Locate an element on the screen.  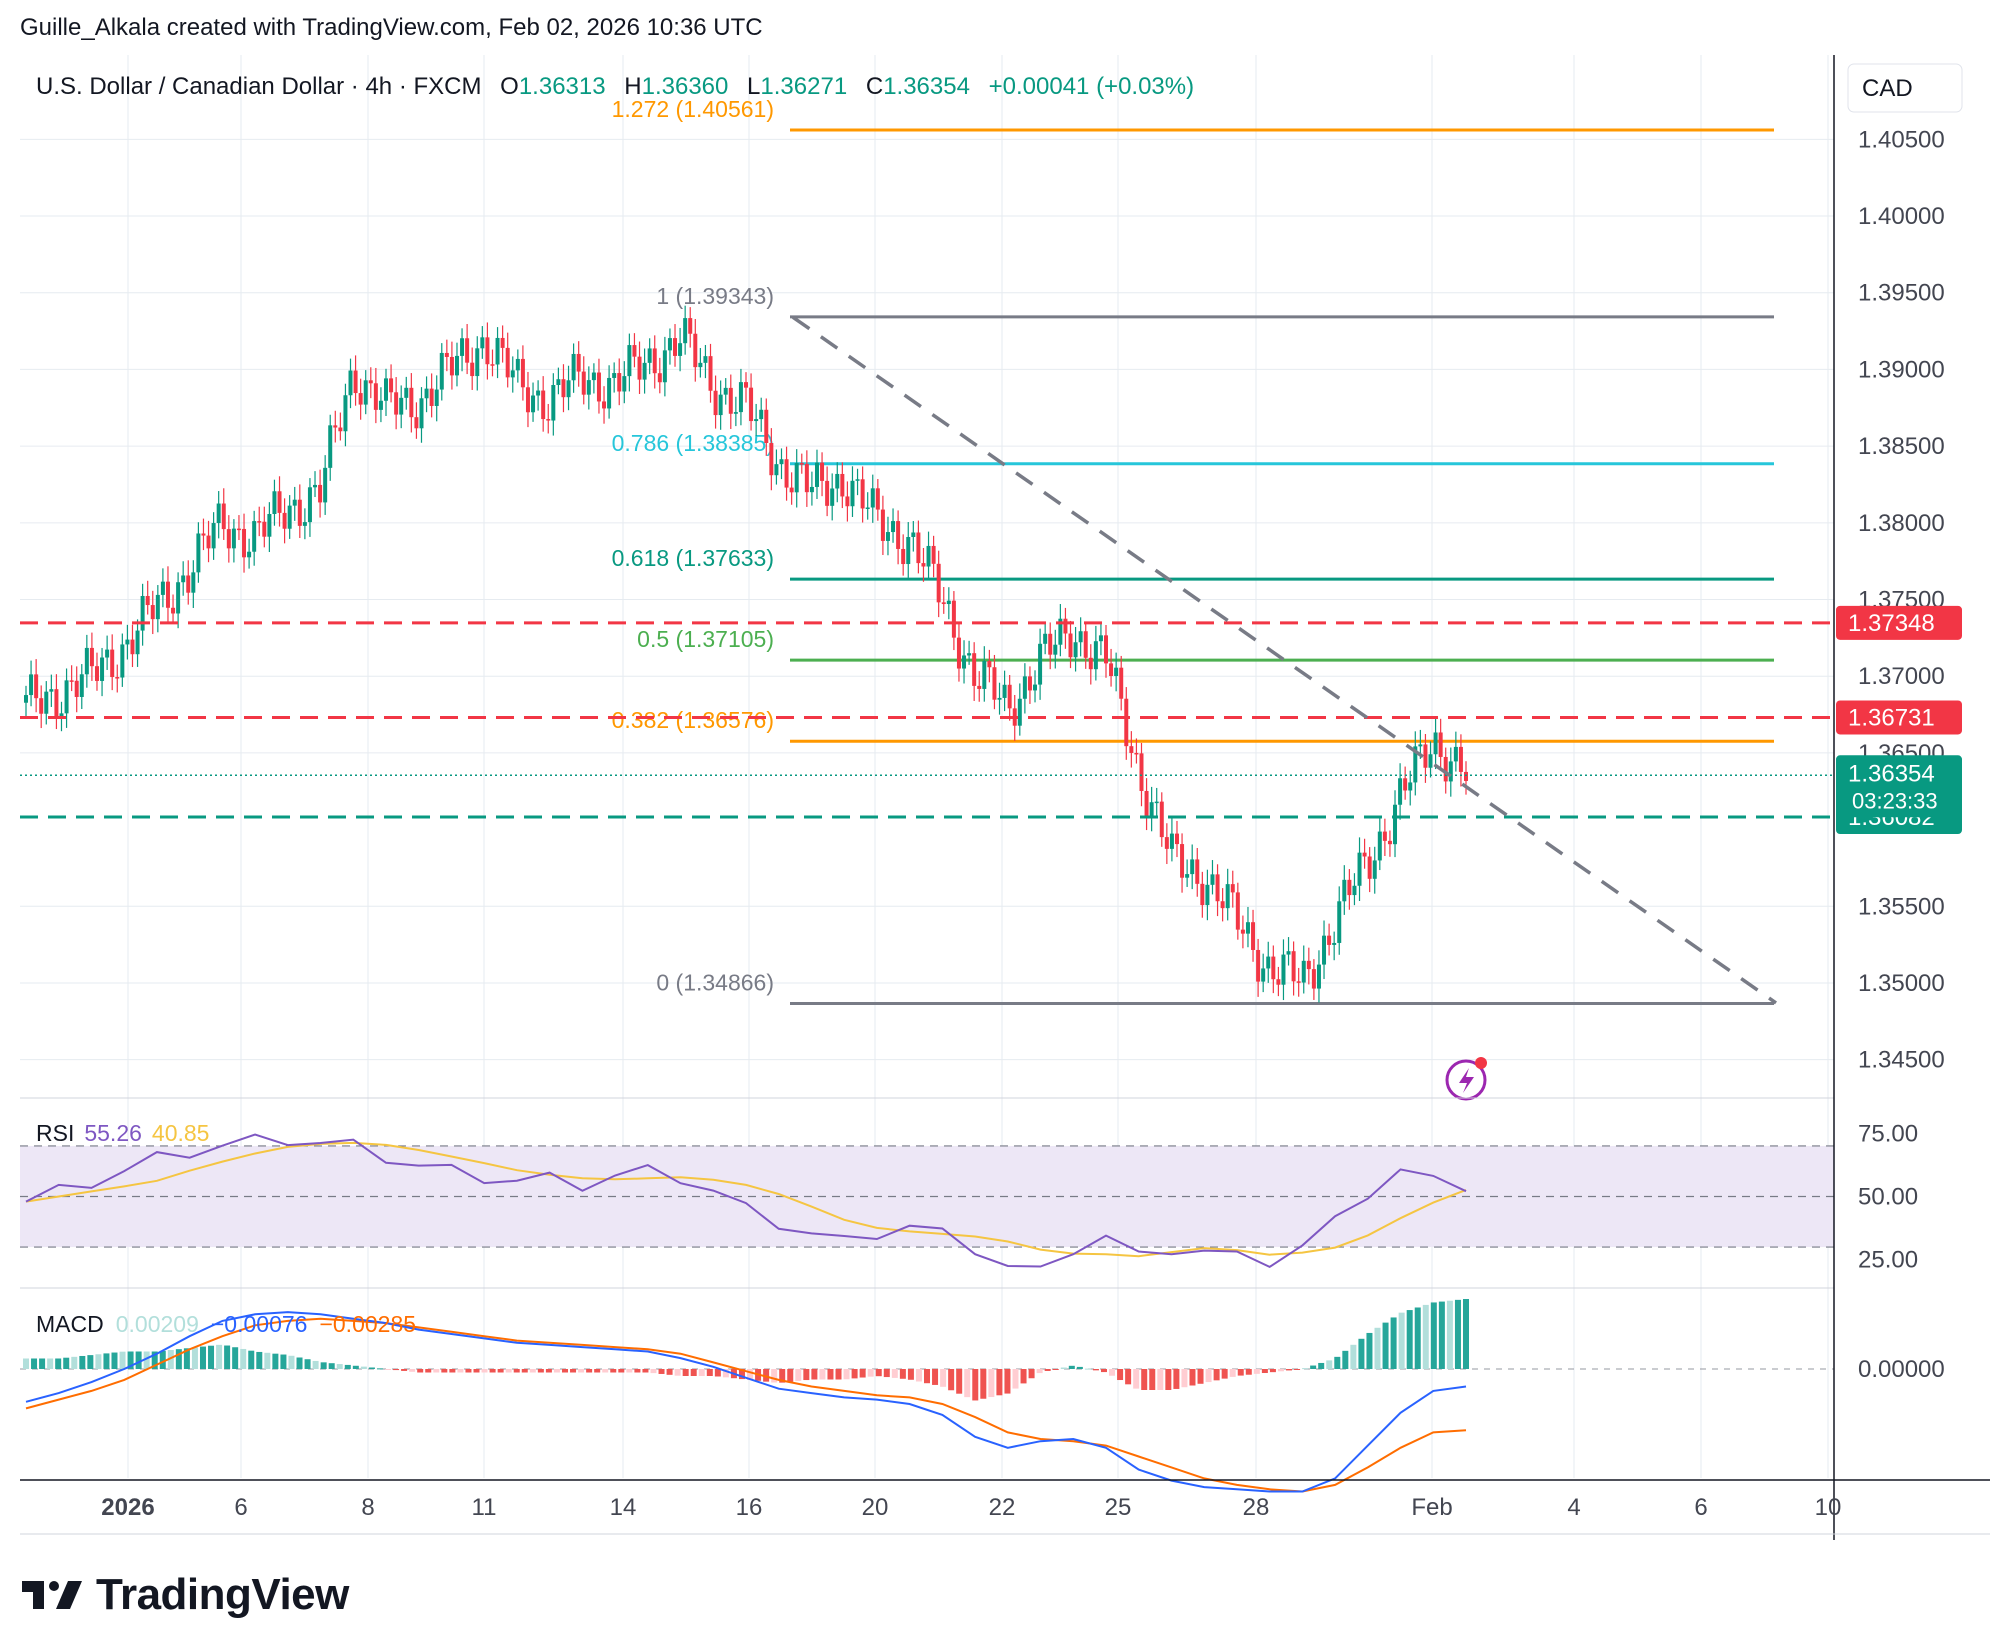
flash-icon-bolt is located at coordinates (1466, 1080).